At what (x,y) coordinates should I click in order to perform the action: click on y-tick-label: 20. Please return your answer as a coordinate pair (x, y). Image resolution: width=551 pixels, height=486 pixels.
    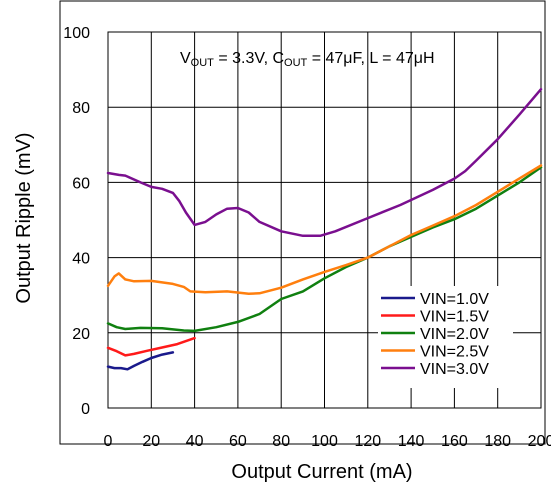
    Looking at the image, I should click on (81, 334).